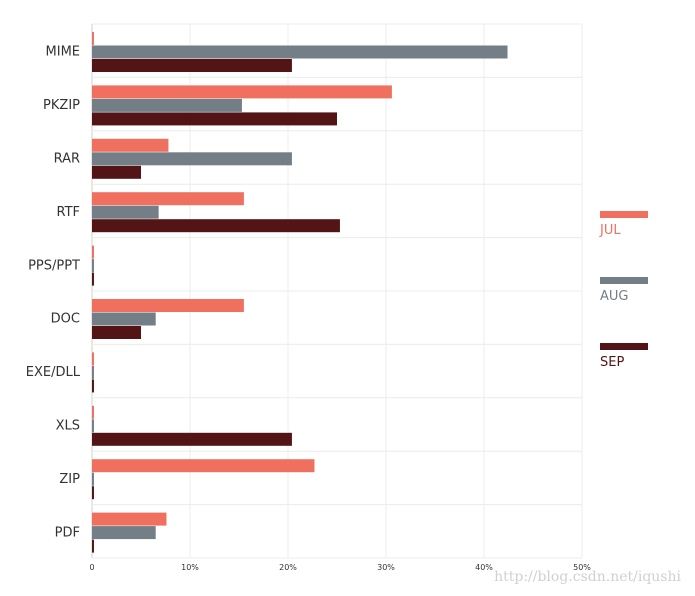  Describe the element at coordinates (67, 159) in the screenshot. I see `category-label-rar: RAR` at that location.